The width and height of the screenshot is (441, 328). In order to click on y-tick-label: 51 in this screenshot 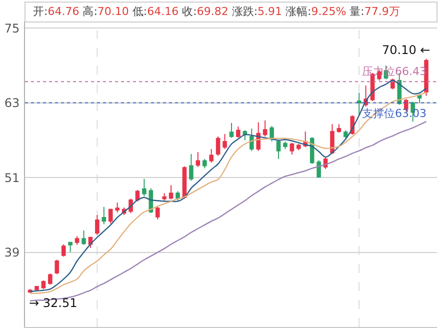, I will do `click(12, 177)`.